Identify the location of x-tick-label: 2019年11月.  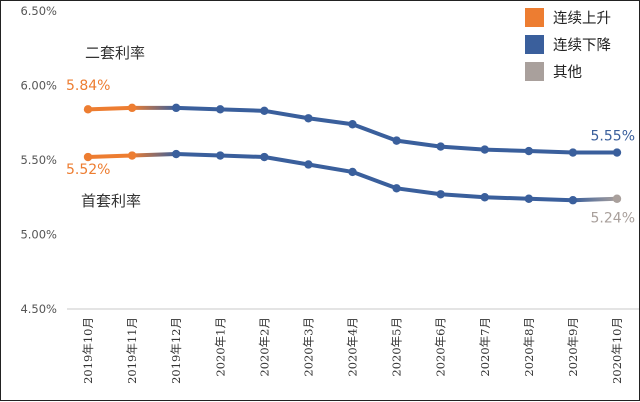
(132, 350).